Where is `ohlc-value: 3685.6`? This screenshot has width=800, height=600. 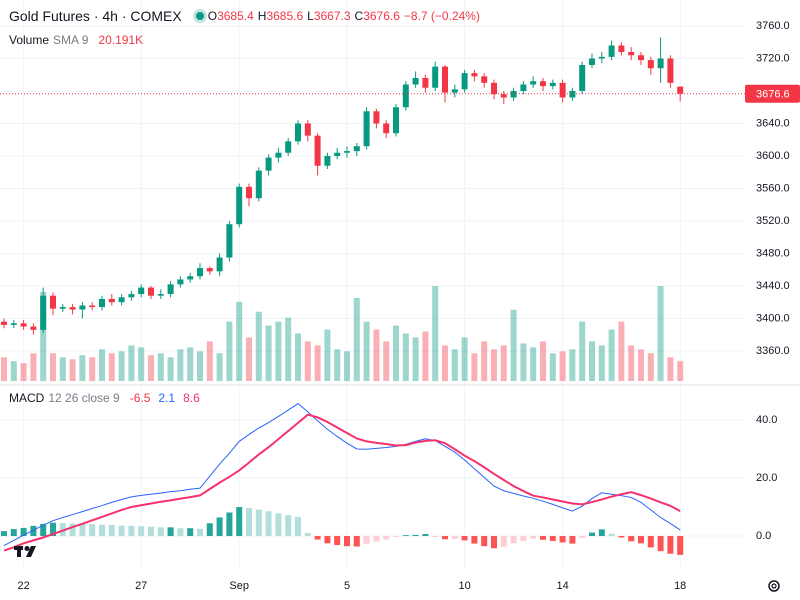
ohlc-value: 3685.6 is located at coordinates (285, 16).